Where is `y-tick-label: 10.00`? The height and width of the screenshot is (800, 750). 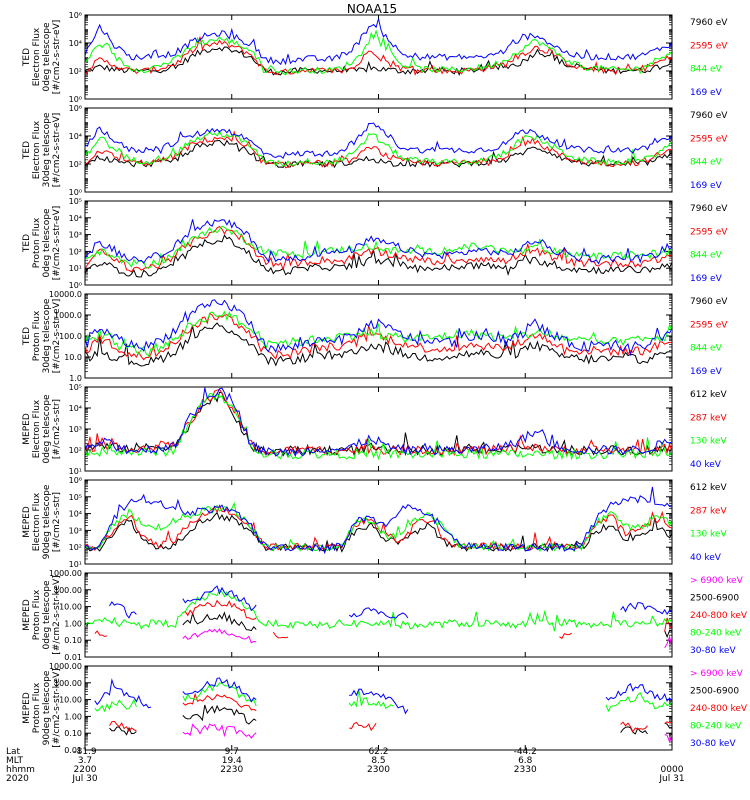 y-tick-label: 10.00 is located at coordinates (70, 700).